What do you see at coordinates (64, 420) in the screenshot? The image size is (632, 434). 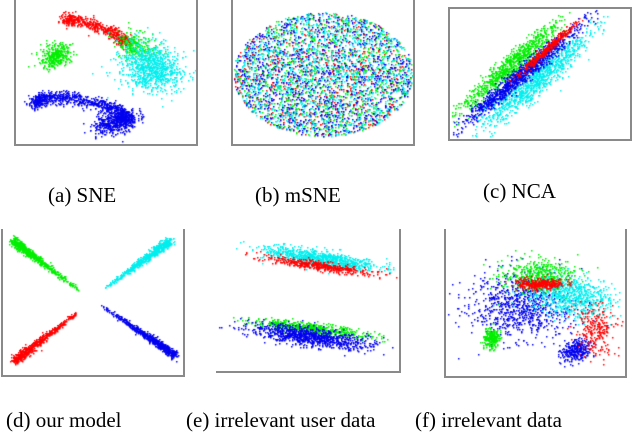 I see `caption-d-our-model: (d) our model` at bounding box center [64, 420].